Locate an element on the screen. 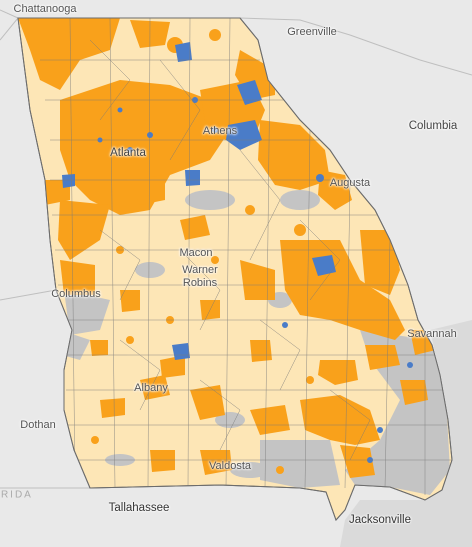  city-label-athens: Athens is located at coordinates (220, 131).